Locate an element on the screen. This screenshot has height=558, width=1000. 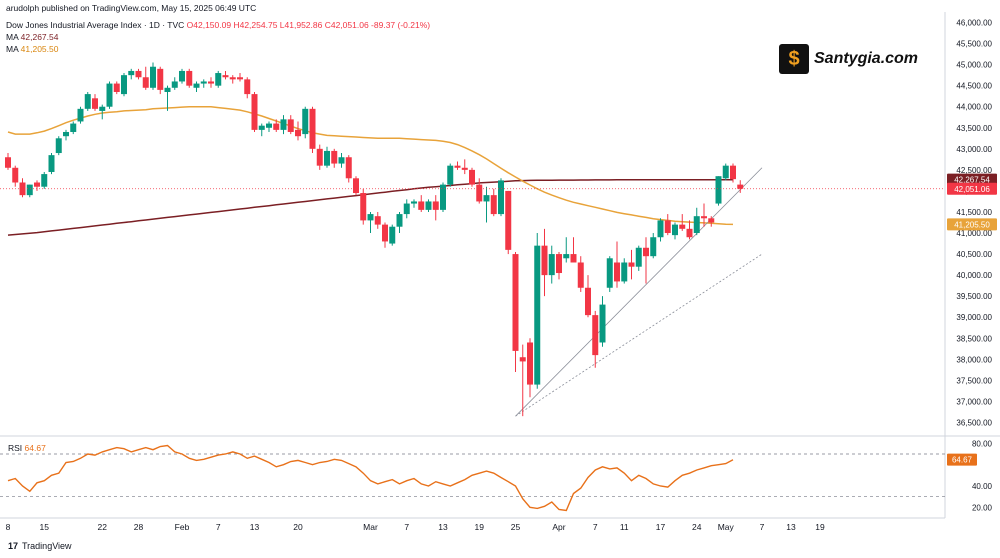
ma200-label: MA is located at coordinates (12, 37).